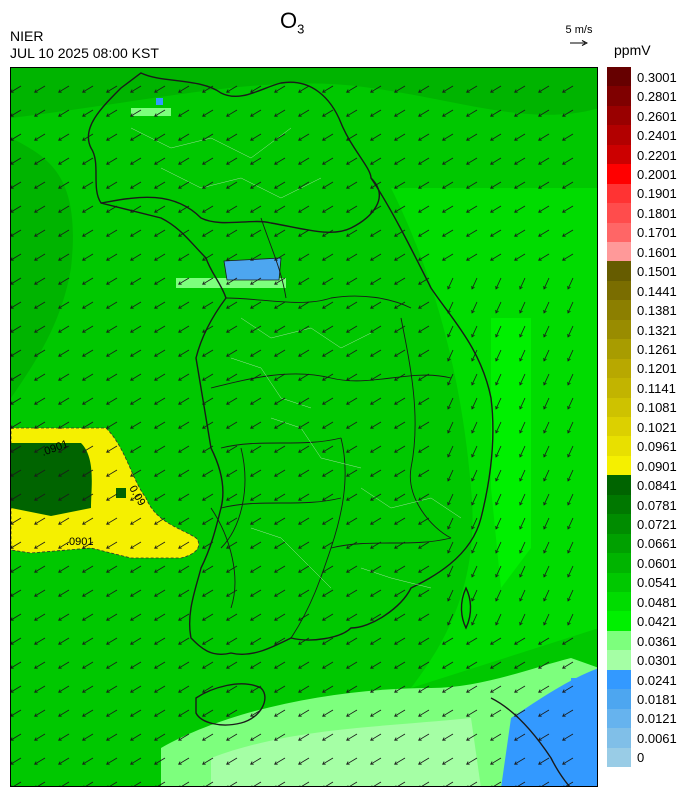  What do you see at coordinates (657, 661) in the screenshot?
I see `colorbar-level-label: 0.0301` at bounding box center [657, 661].